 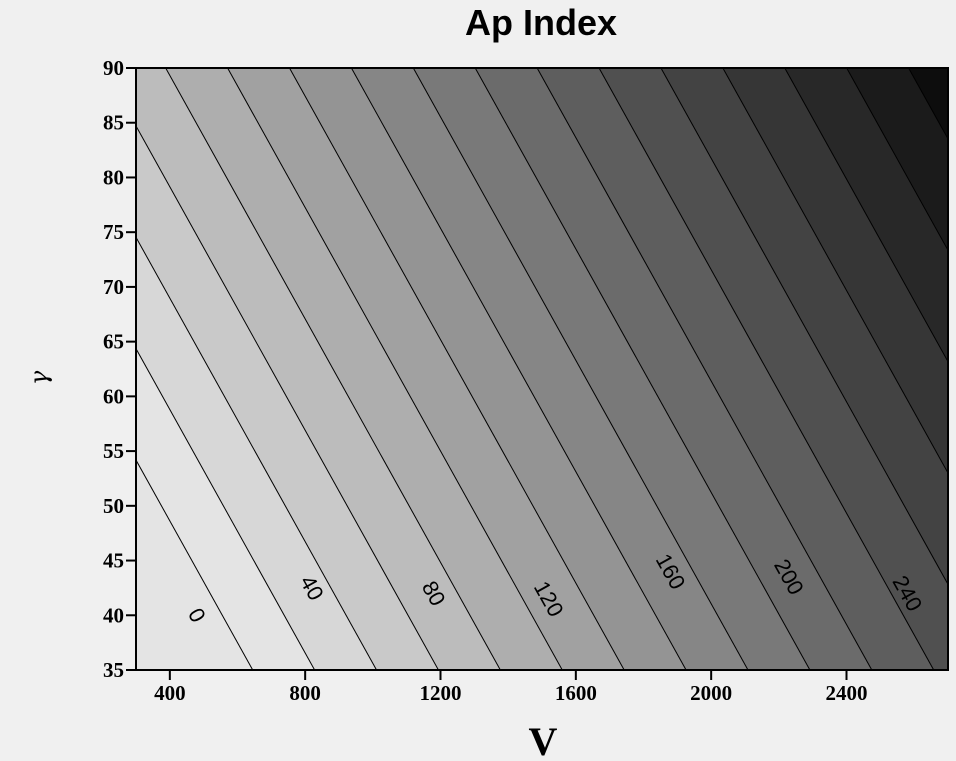 What do you see at coordinates (541, 22) in the screenshot?
I see `chart-title: Ap Index` at bounding box center [541, 22].